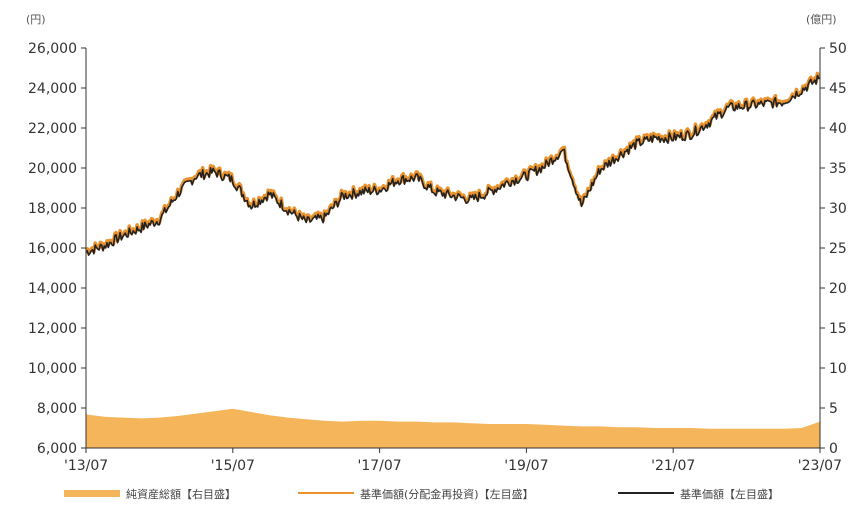 The height and width of the screenshot is (505, 850). What do you see at coordinates (838, 169) in the screenshot?
I see `right-tick-label: 35` at bounding box center [838, 169].